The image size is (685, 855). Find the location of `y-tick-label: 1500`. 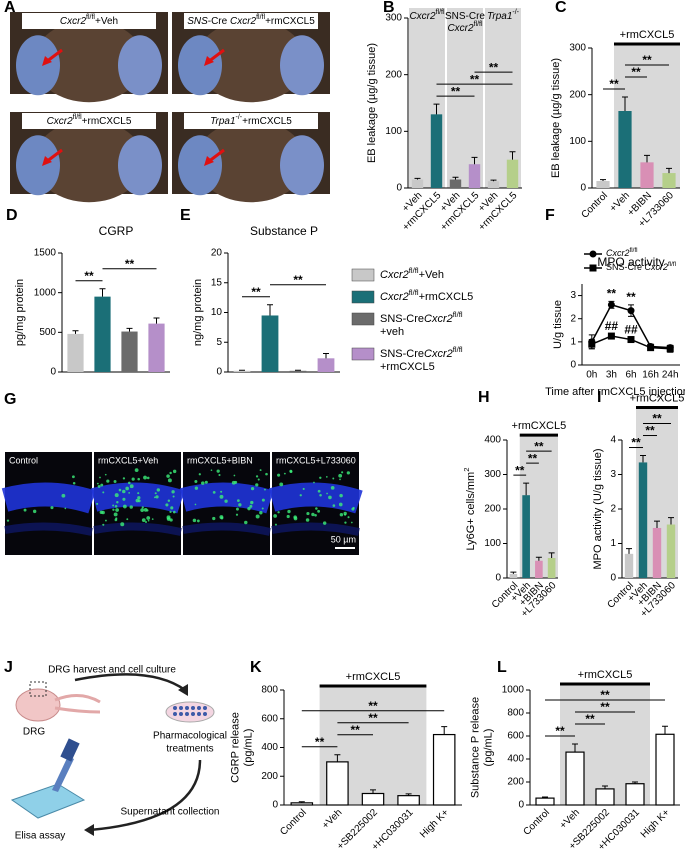

y-tick-label: 1500 is located at coordinates (45, 253).